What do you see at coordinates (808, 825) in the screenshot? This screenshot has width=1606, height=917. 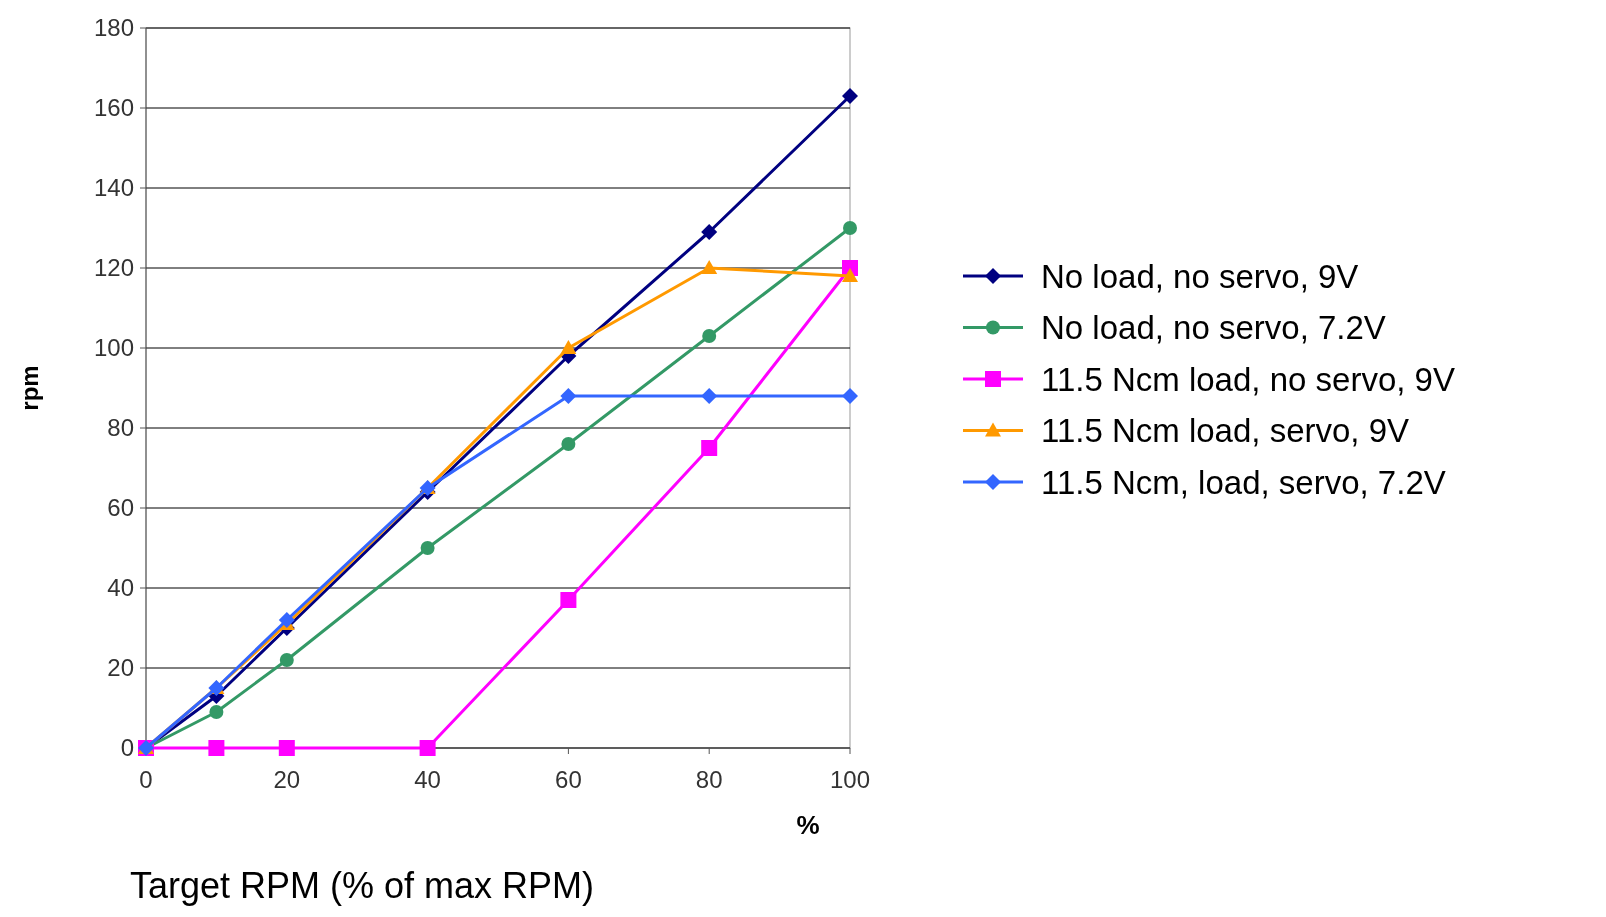 I see `x-axis-title: %` at bounding box center [808, 825].